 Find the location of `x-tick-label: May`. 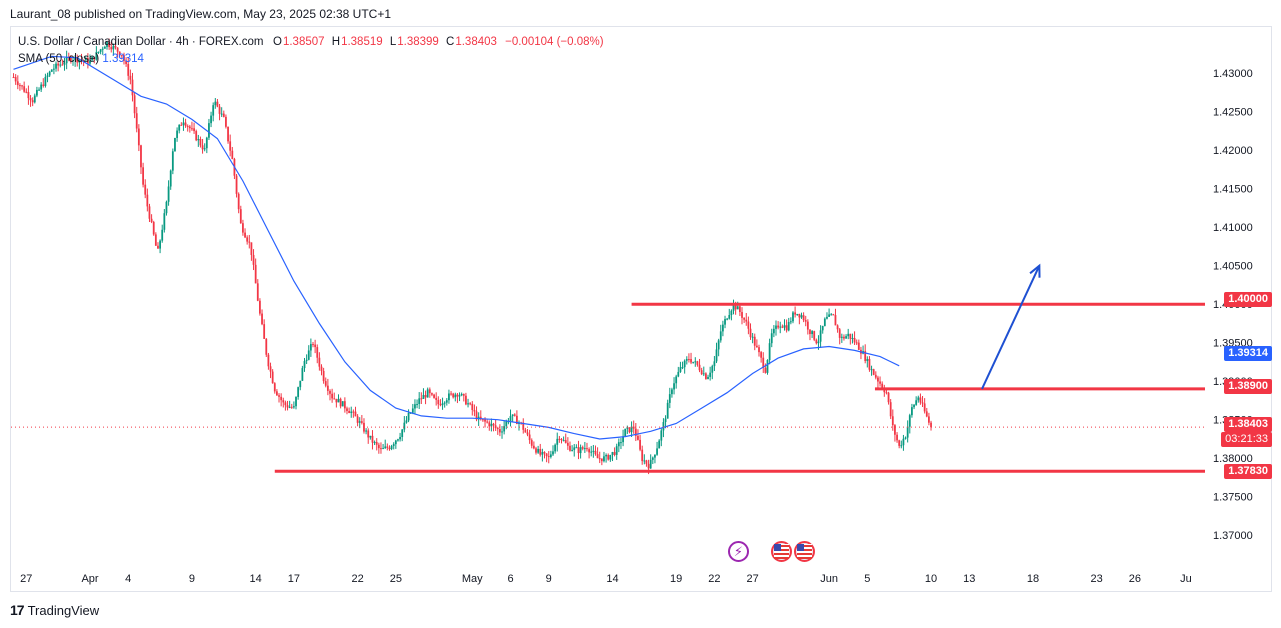

x-tick-label: May is located at coordinates (472, 579).